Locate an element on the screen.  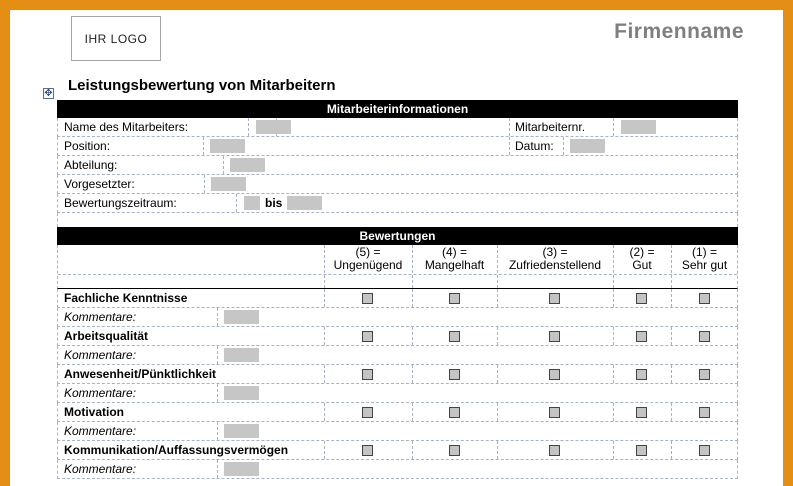
employee-name-label: Name des Mitarbeiters: is located at coordinates (126, 127).